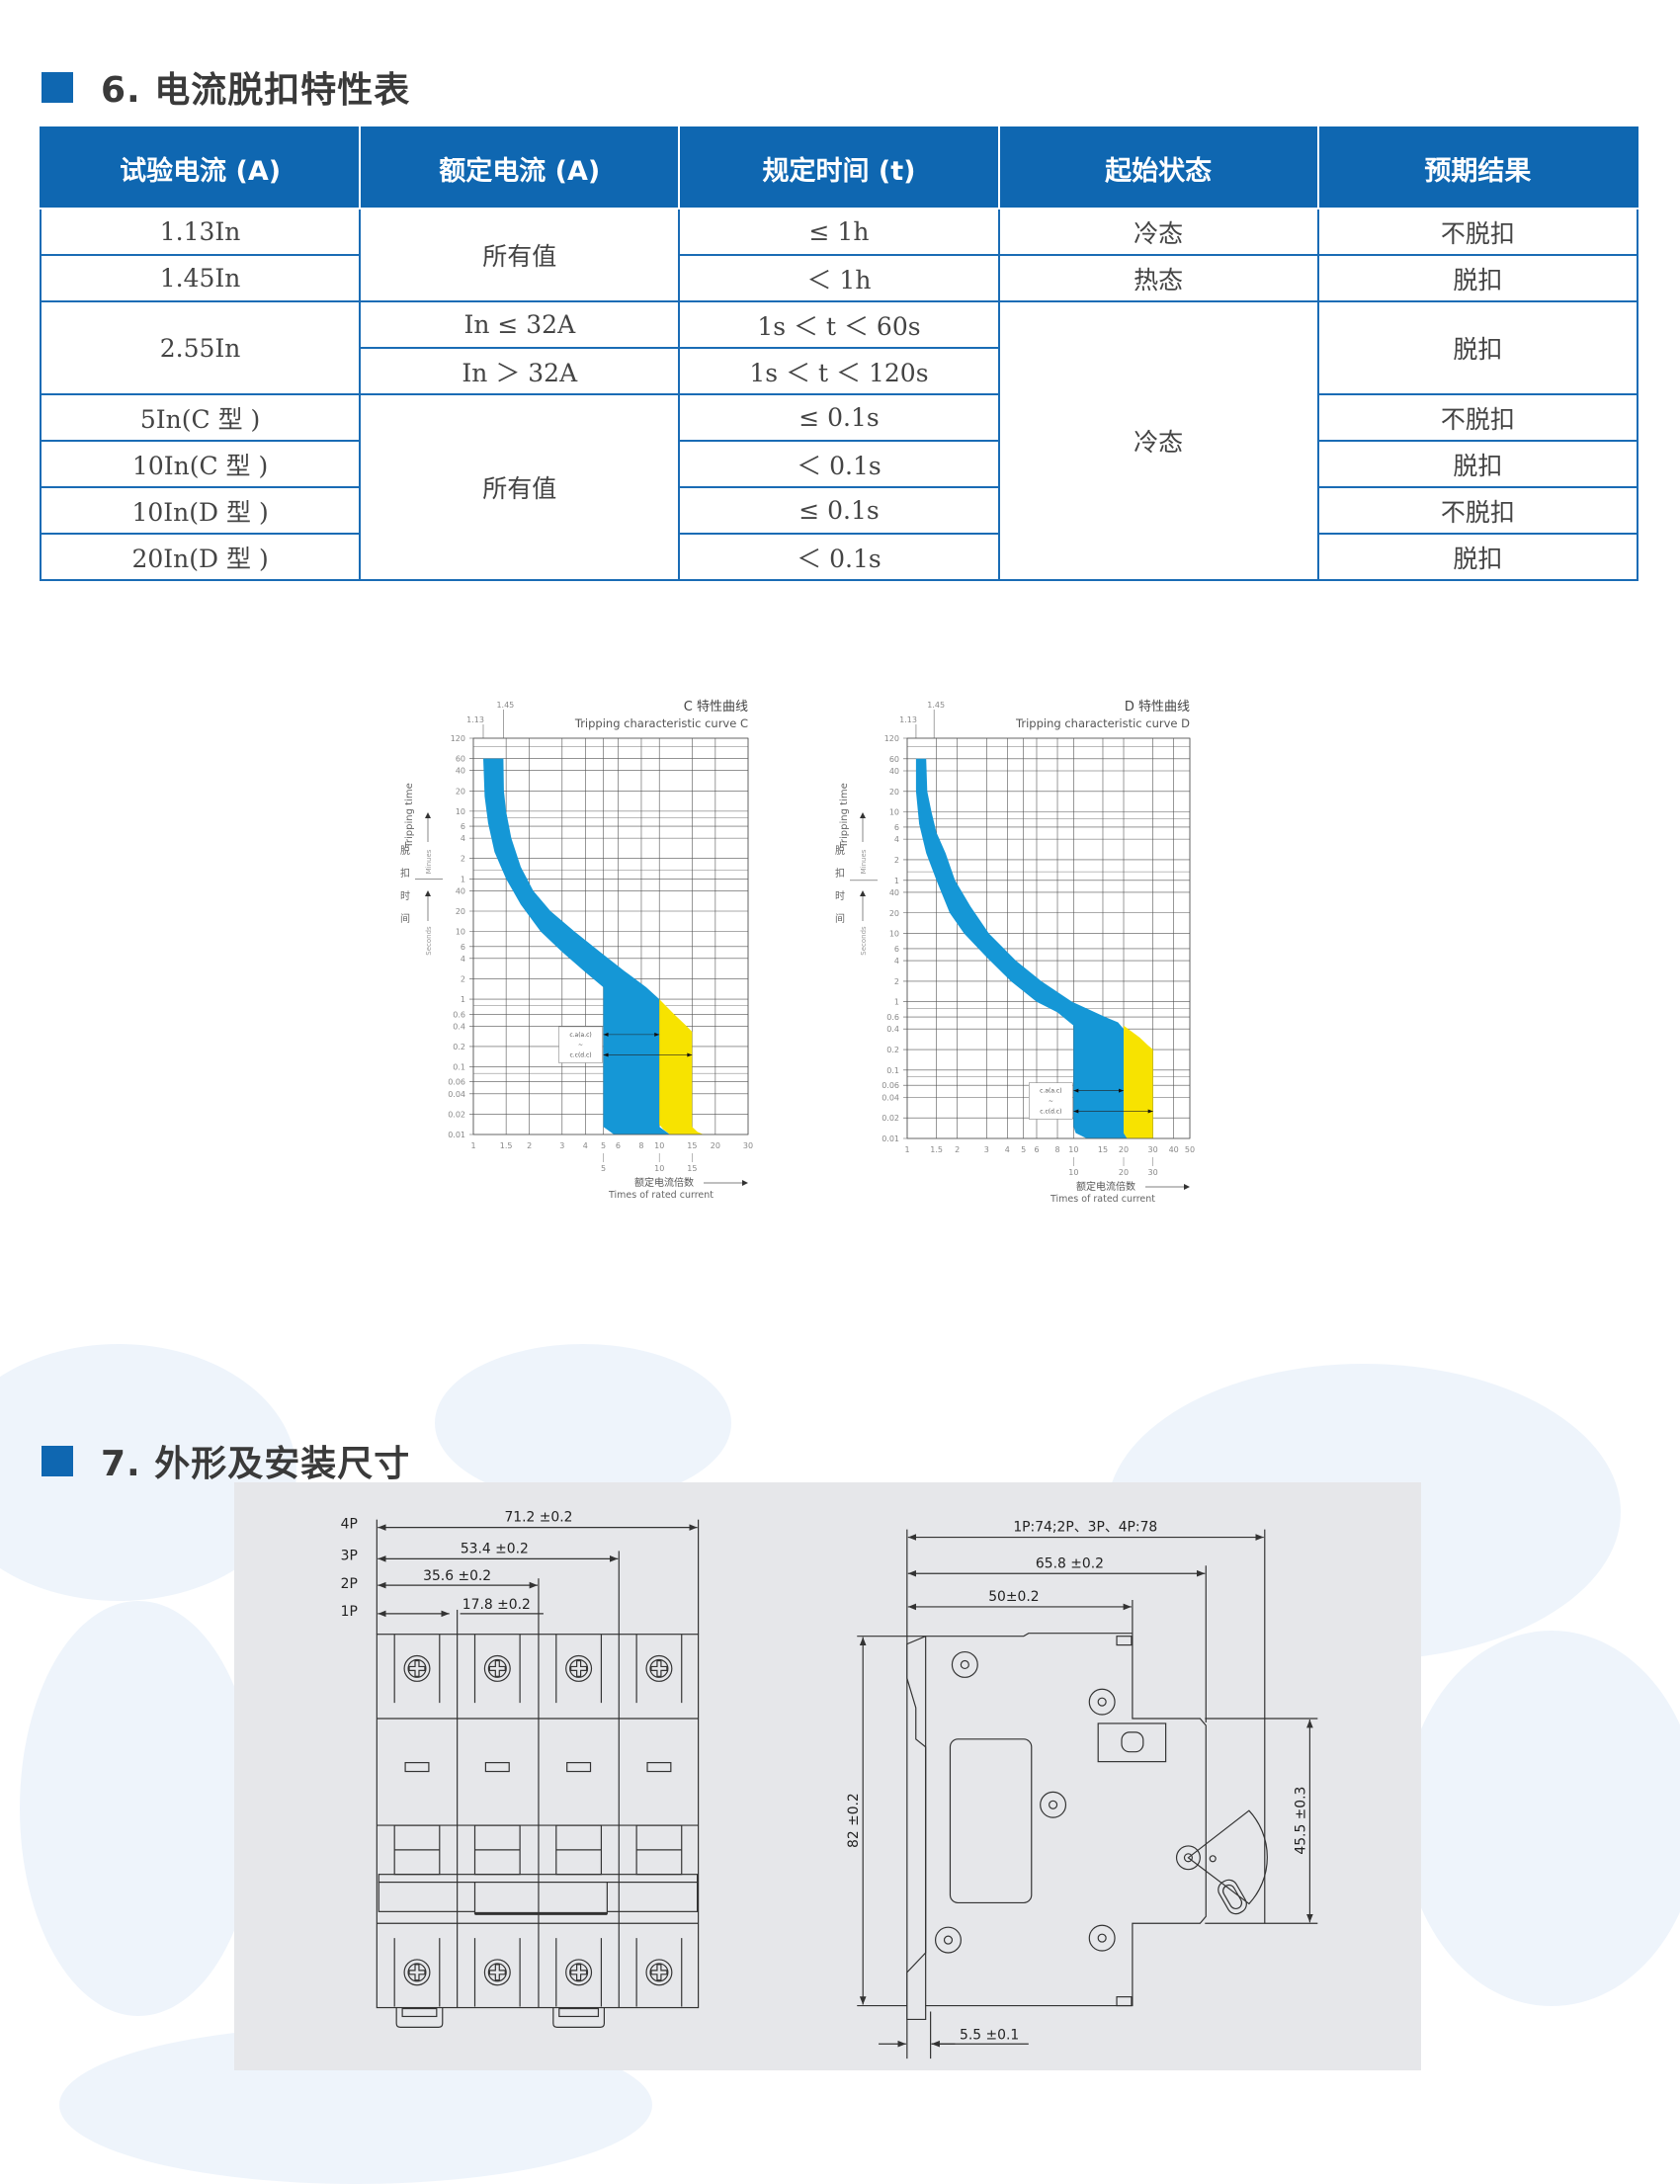 This screenshot has width=1680, height=2184. Describe the element at coordinates (520, 168) in the screenshot. I see `col-rated-current: 额定电流 (A)` at that location.